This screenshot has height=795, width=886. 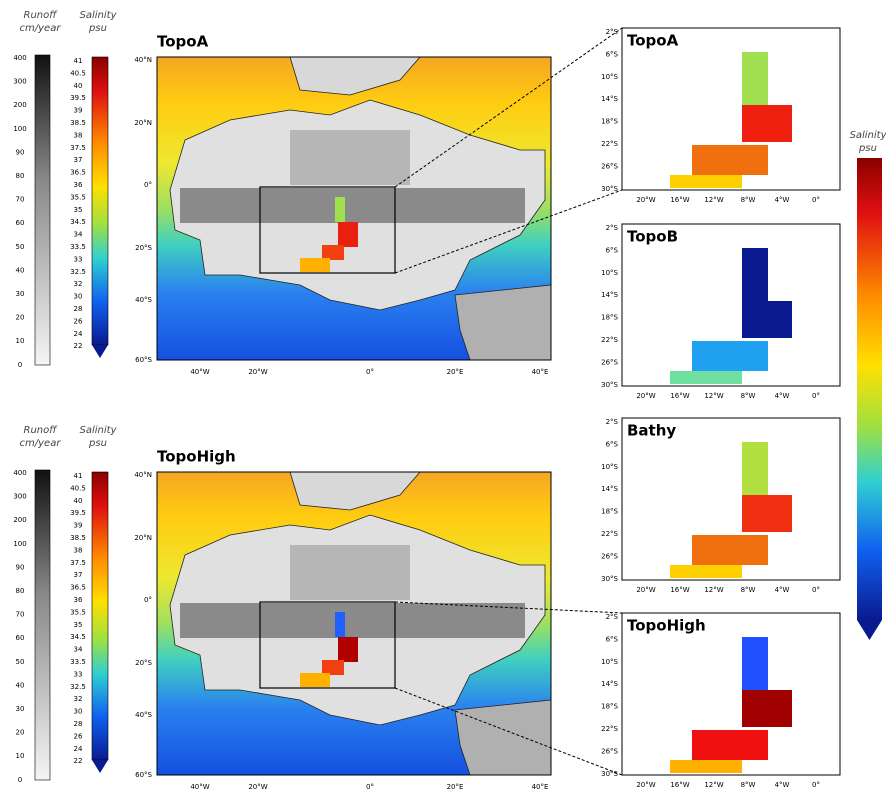 I want to click on colorbar-label: 60, so click(x=20, y=223).